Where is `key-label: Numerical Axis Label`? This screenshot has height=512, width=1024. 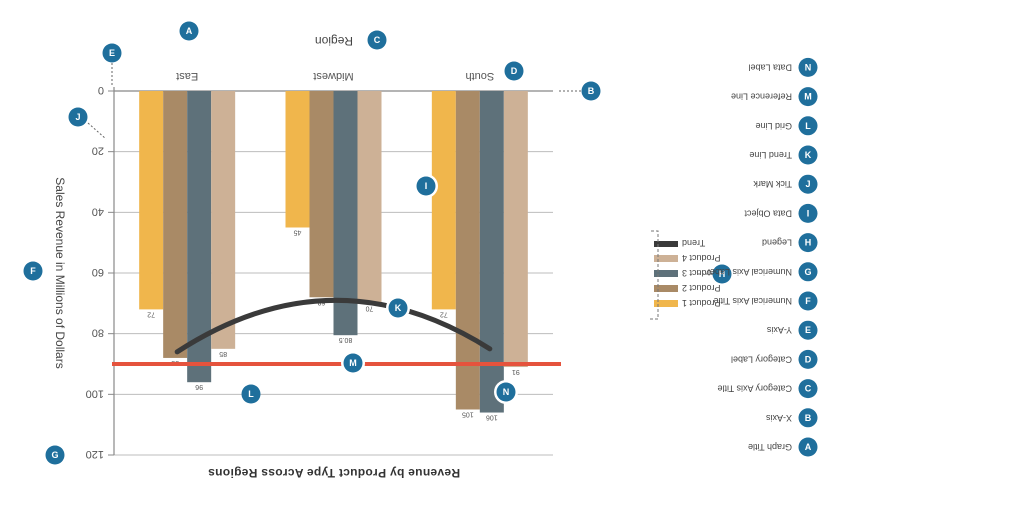 key-label: Numerical Axis Label is located at coordinates (750, 272).